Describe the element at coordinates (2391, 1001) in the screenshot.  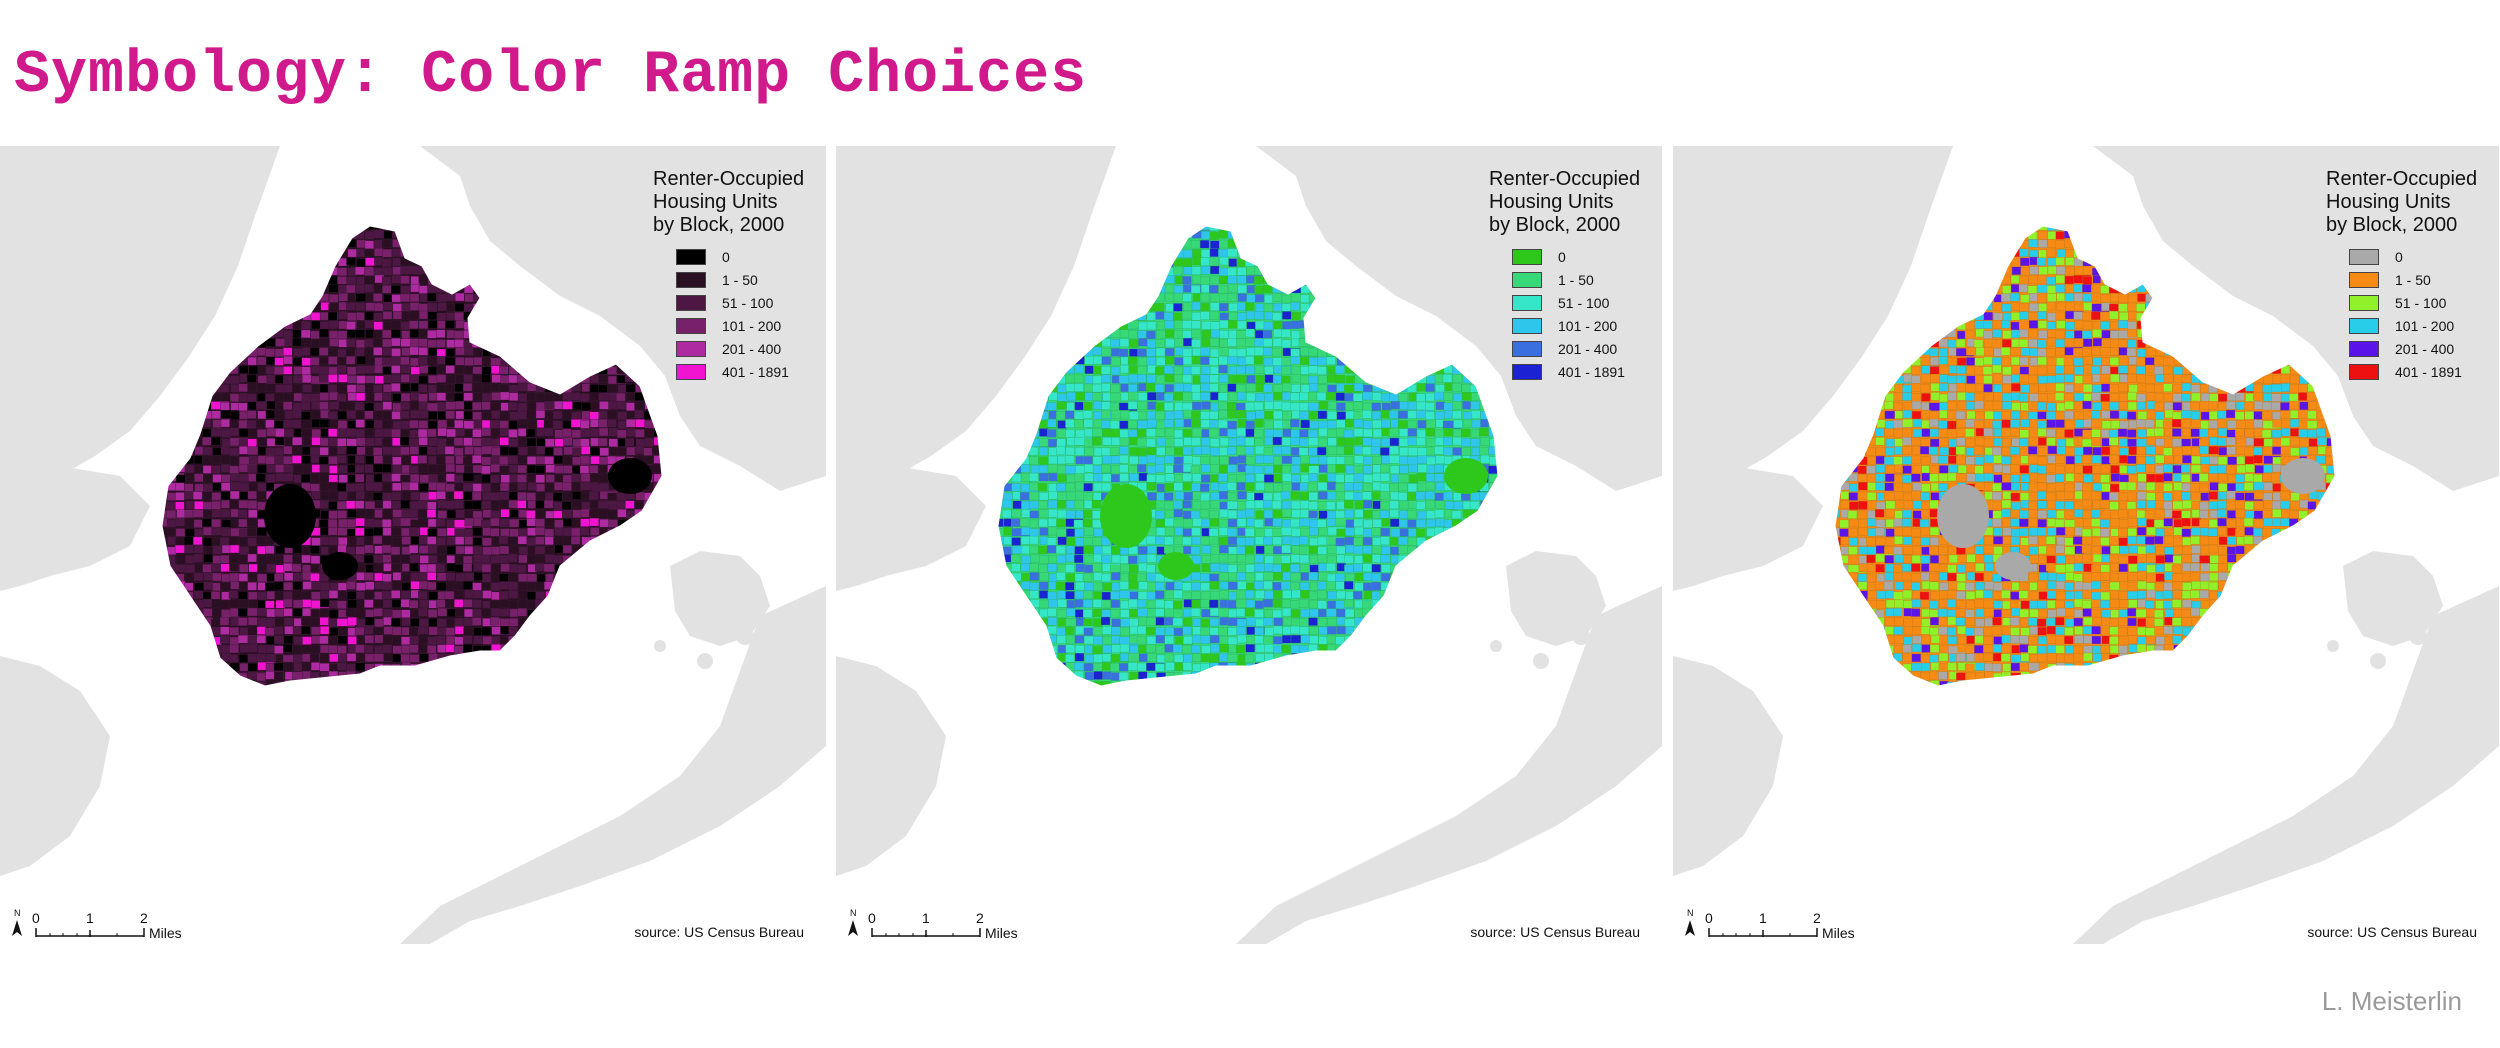
I see `author-credit: L. Meisterlin` at that location.